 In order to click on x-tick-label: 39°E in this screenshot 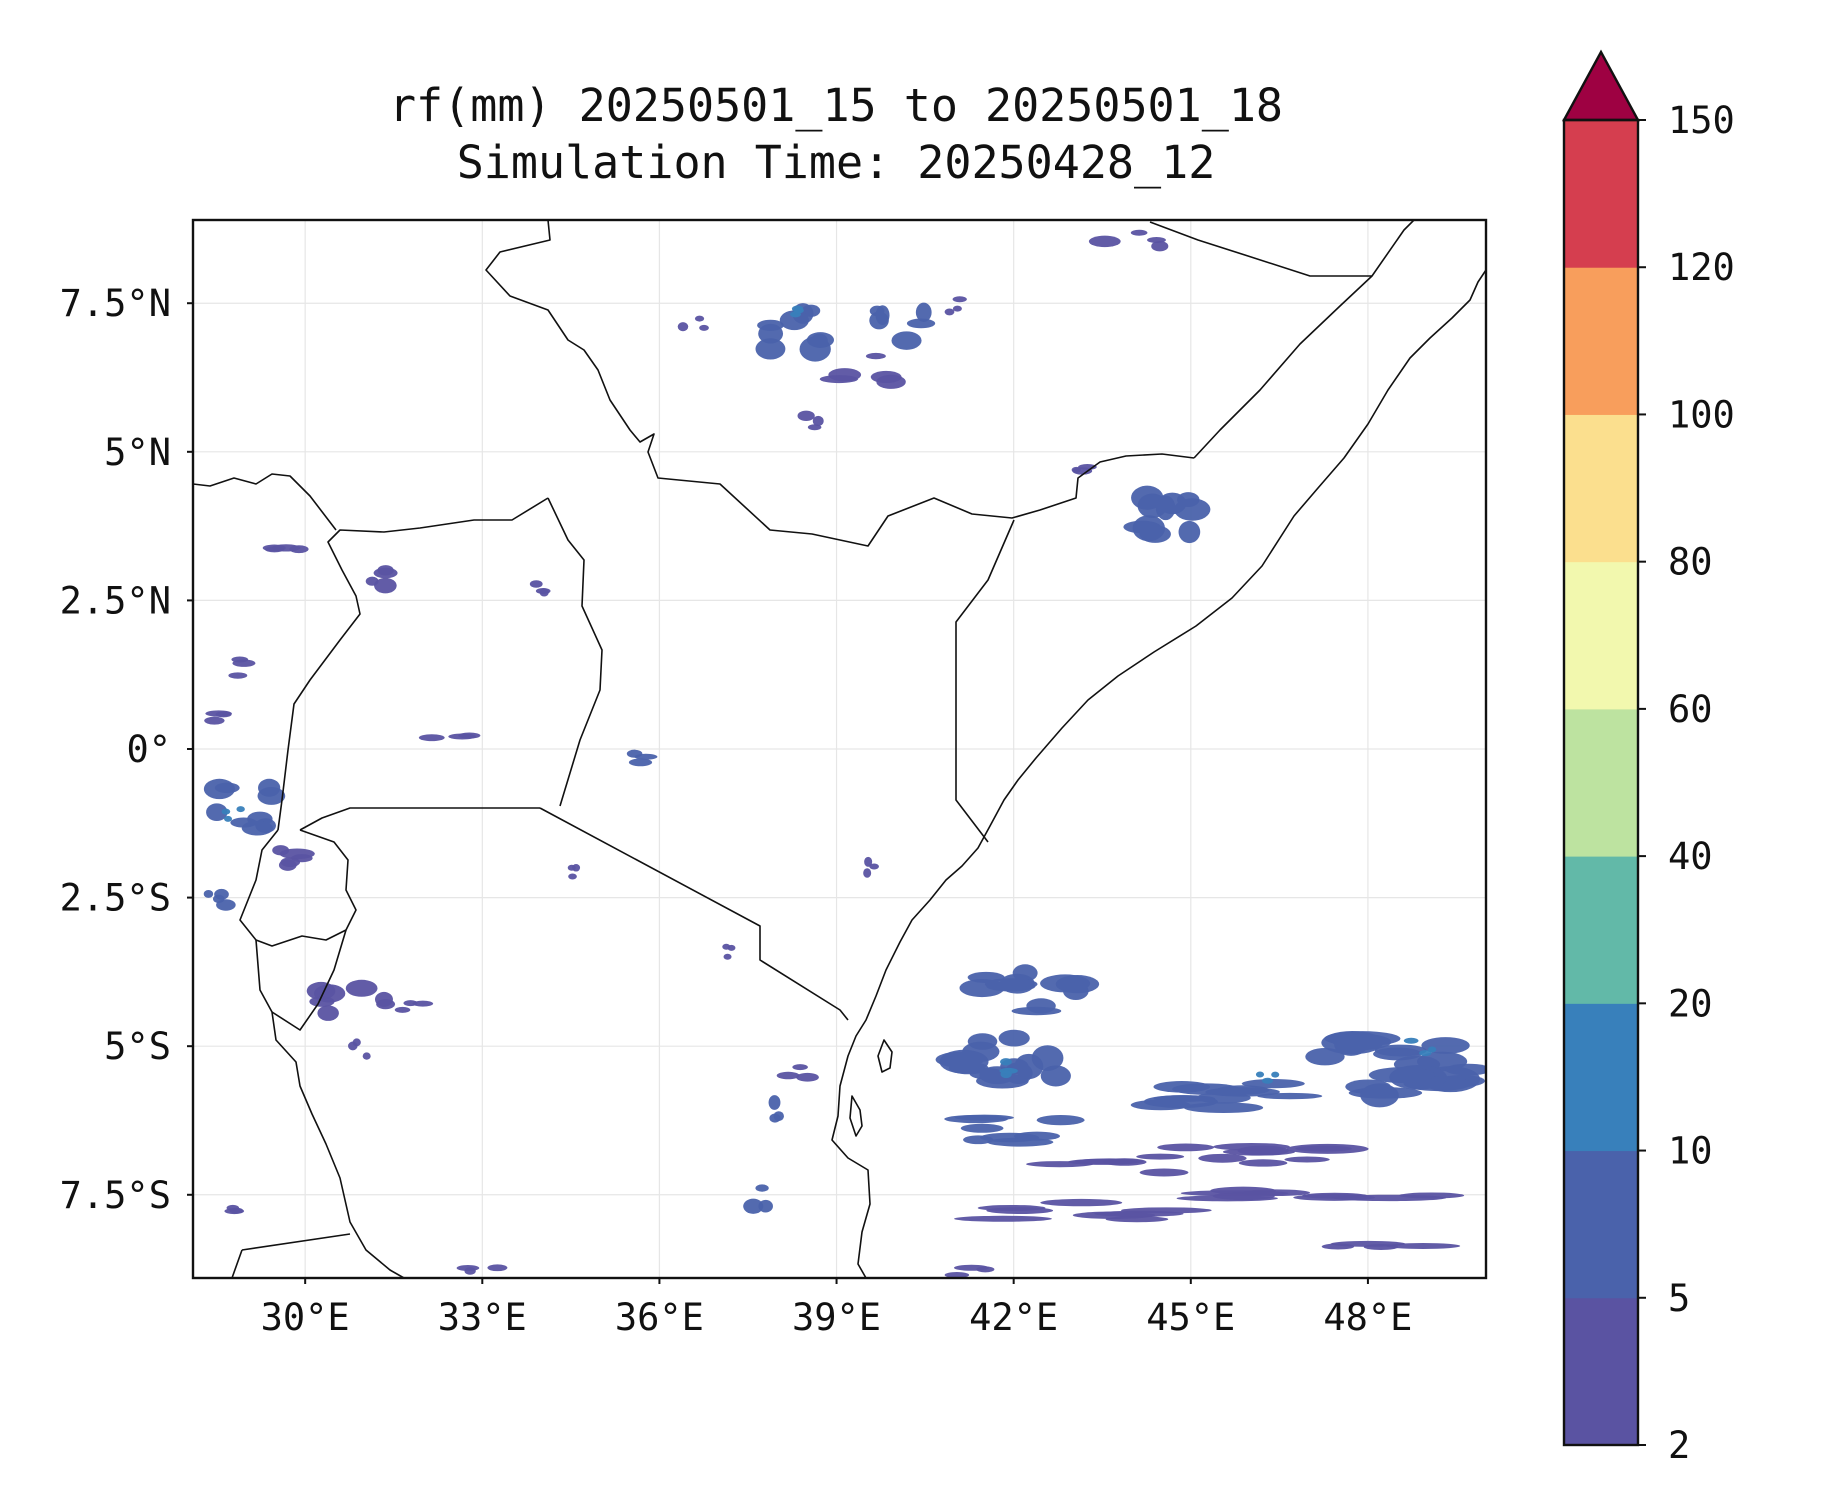, I will do `click(836, 1317)`.